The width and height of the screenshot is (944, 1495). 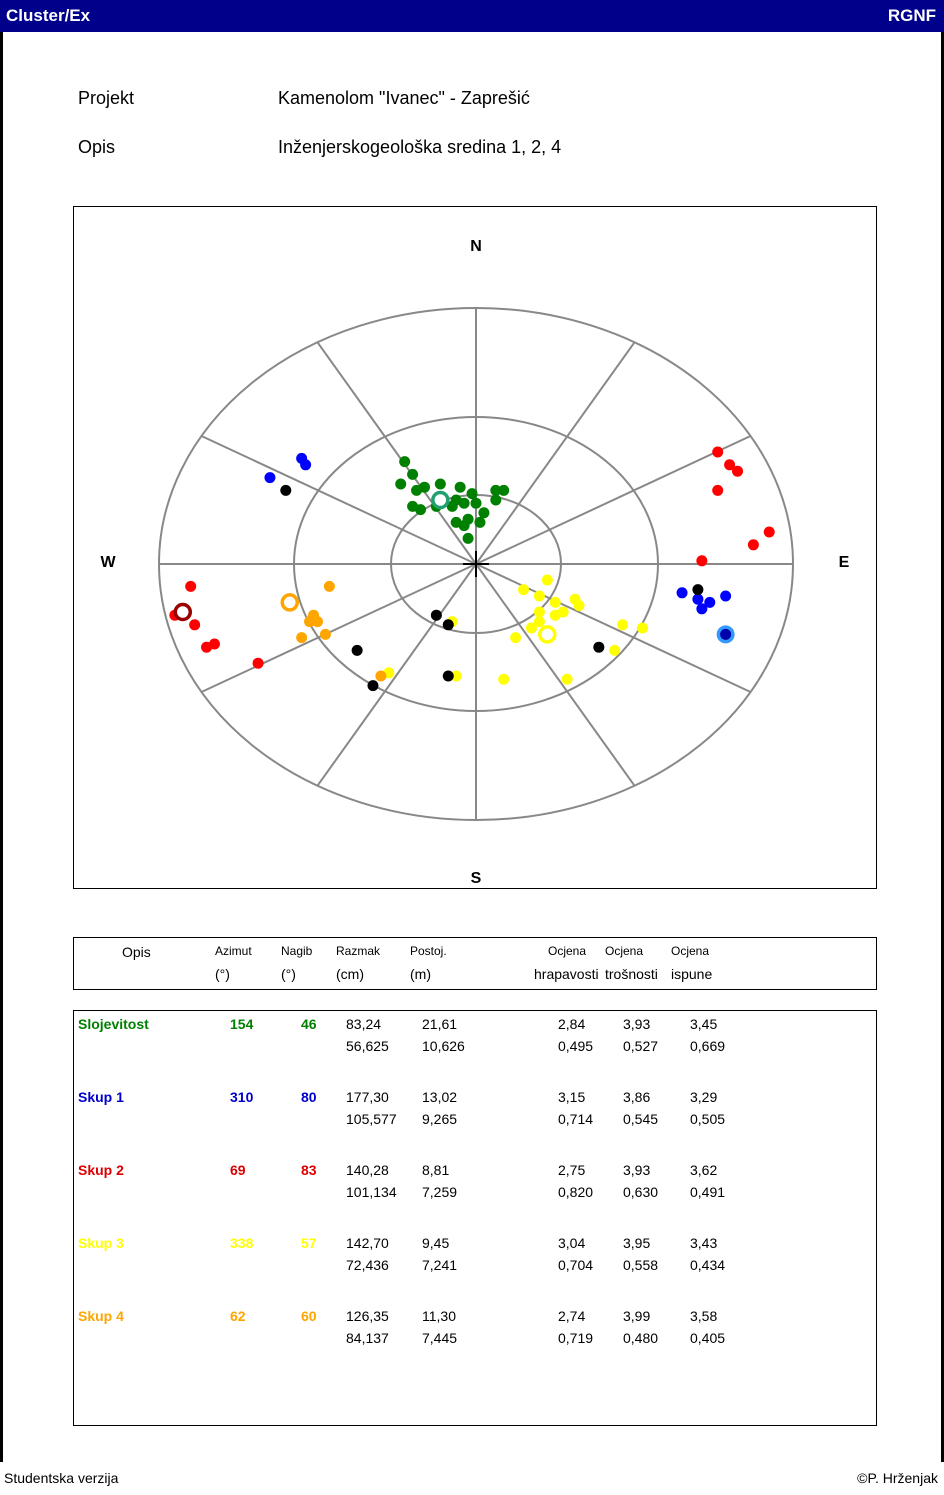 I want to click on row-name: Skup 2, so click(x=101, y=1170).